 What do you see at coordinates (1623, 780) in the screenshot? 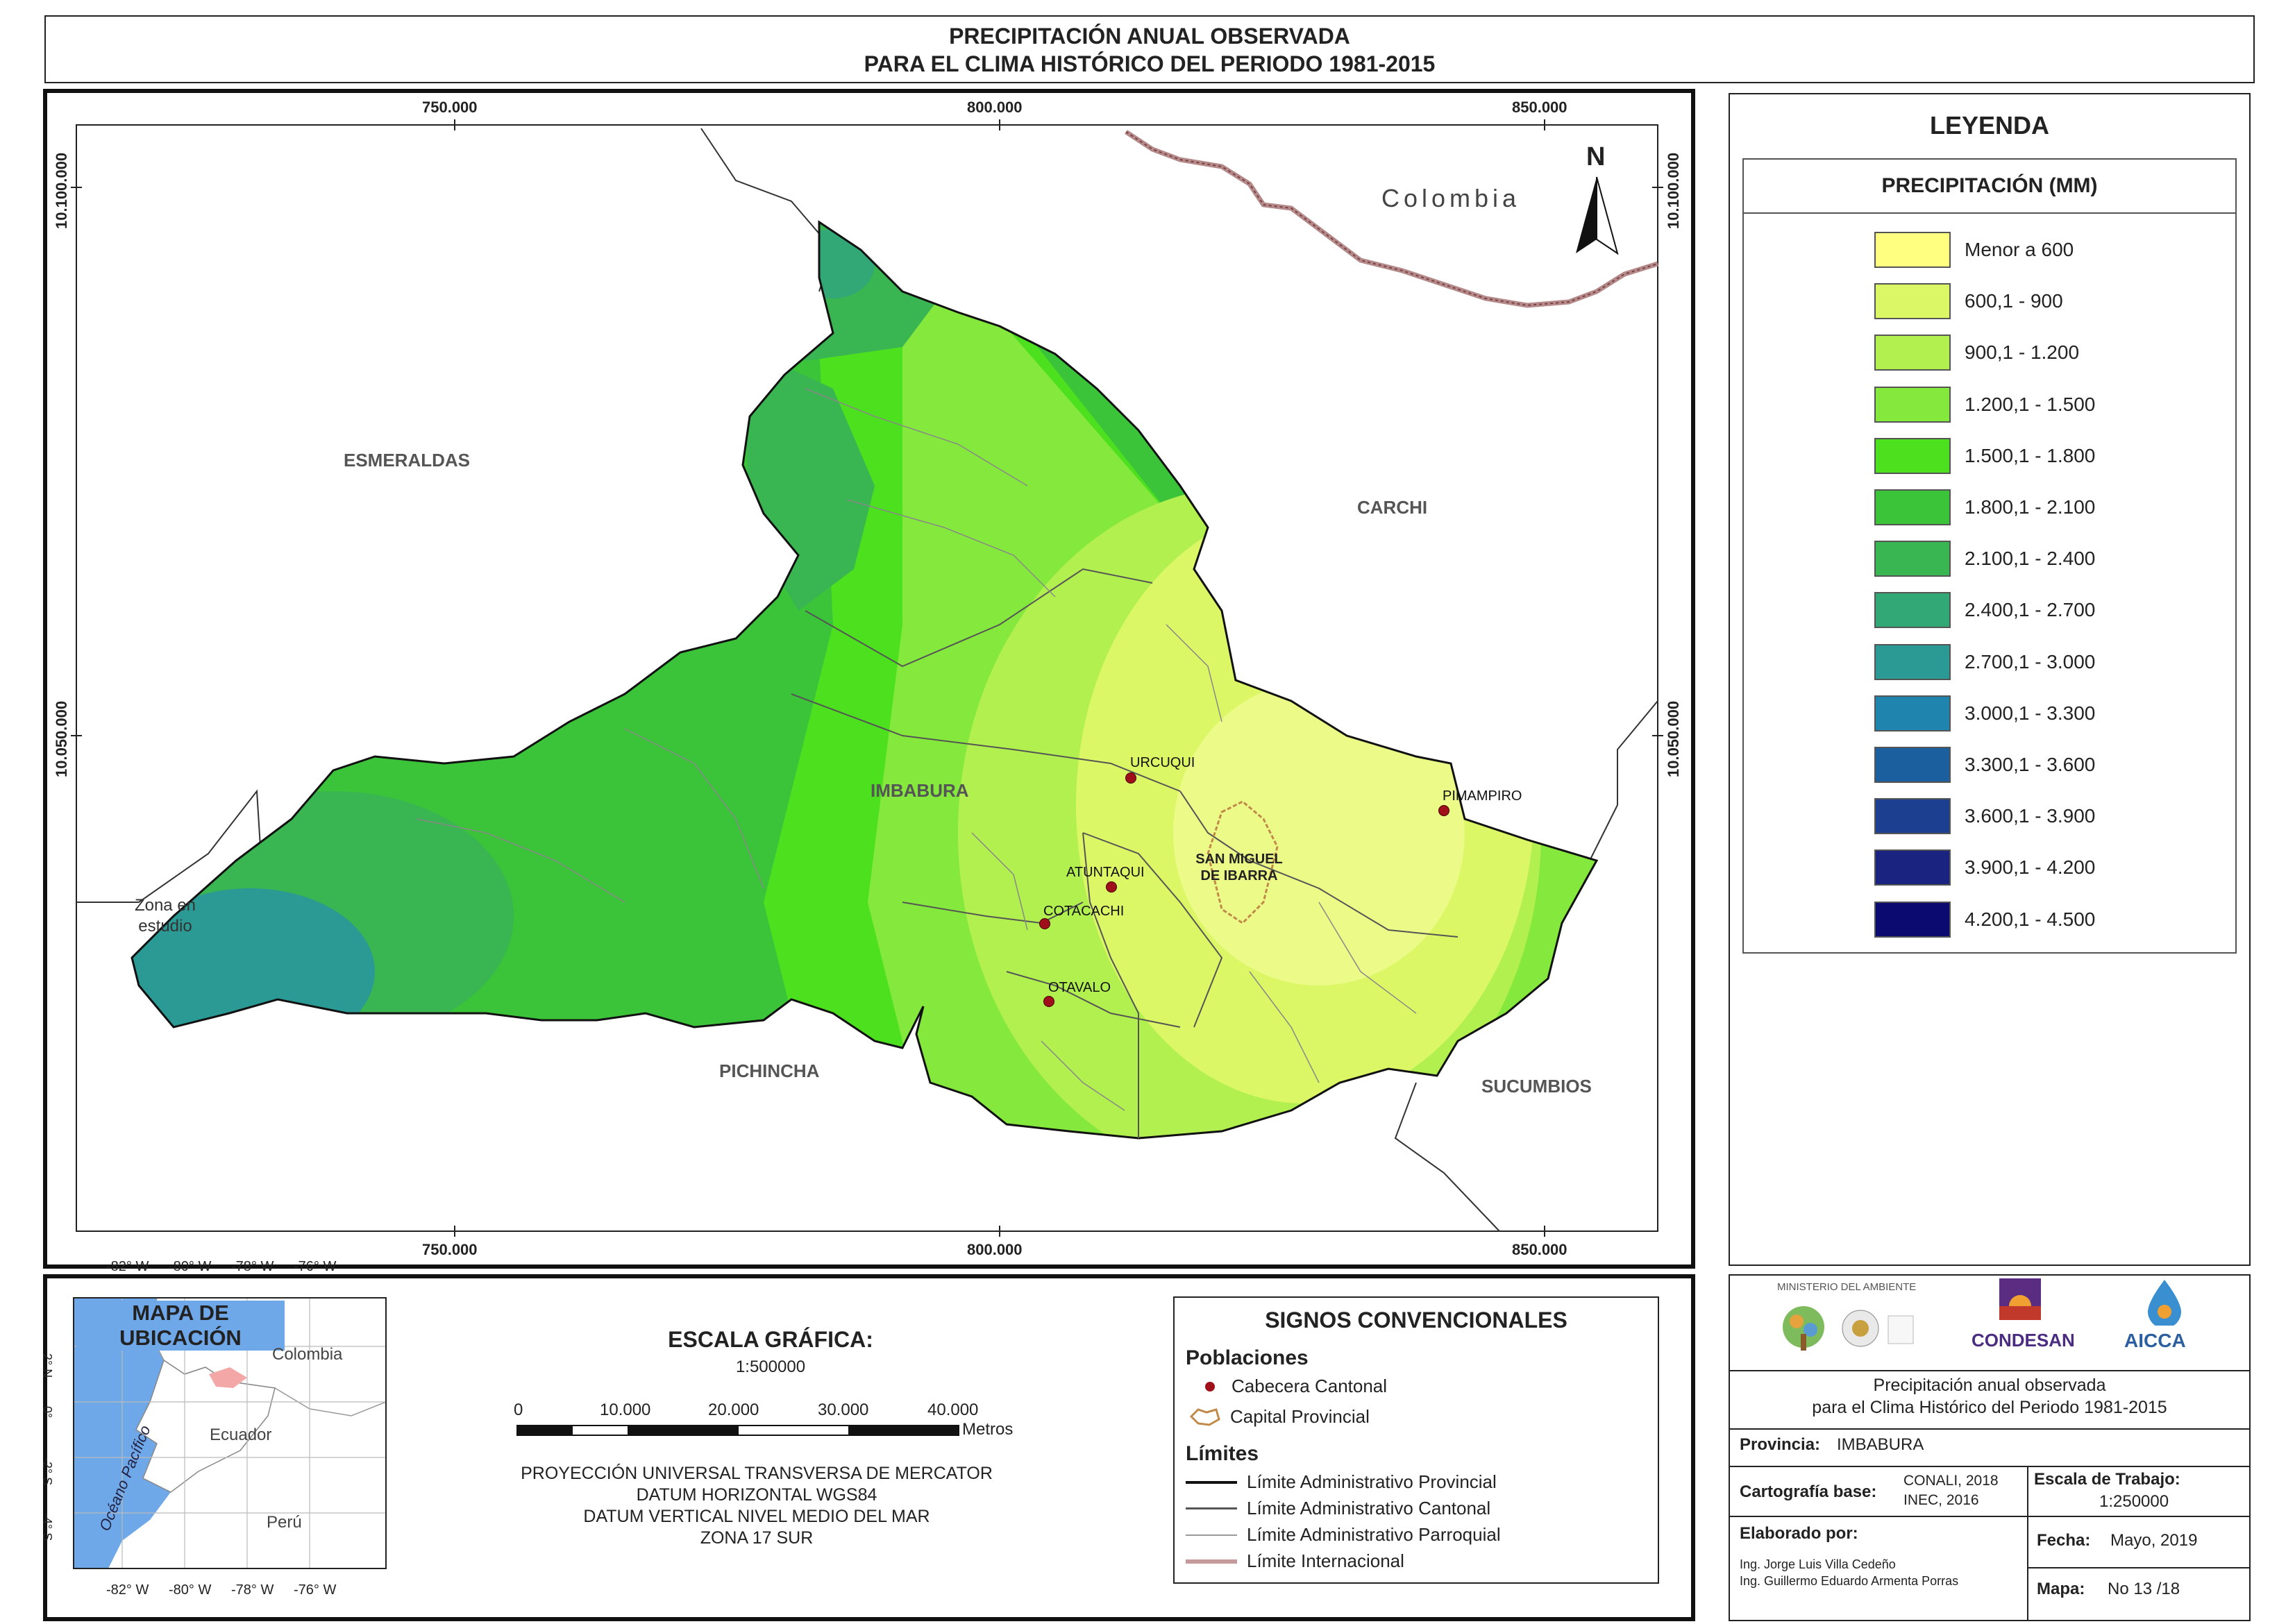
I see `province-line-east` at bounding box center [1623, 780].